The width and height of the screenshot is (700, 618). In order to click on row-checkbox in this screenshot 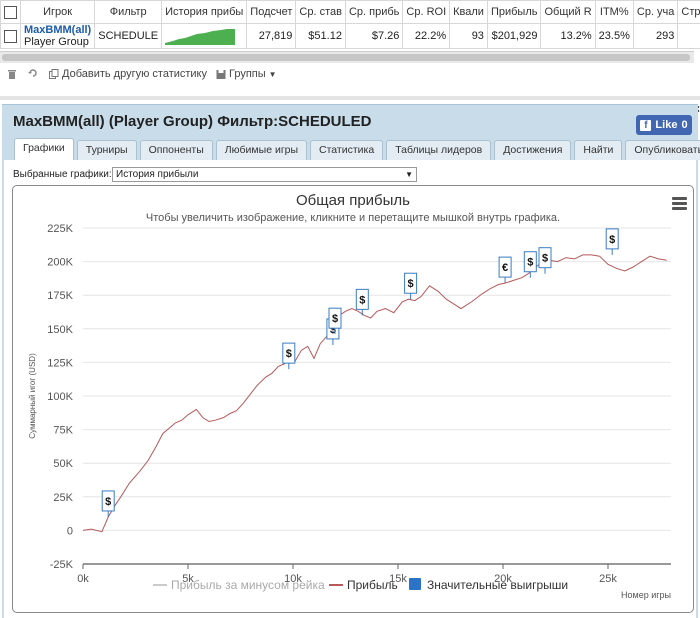, I will do `click(10, 36)`.